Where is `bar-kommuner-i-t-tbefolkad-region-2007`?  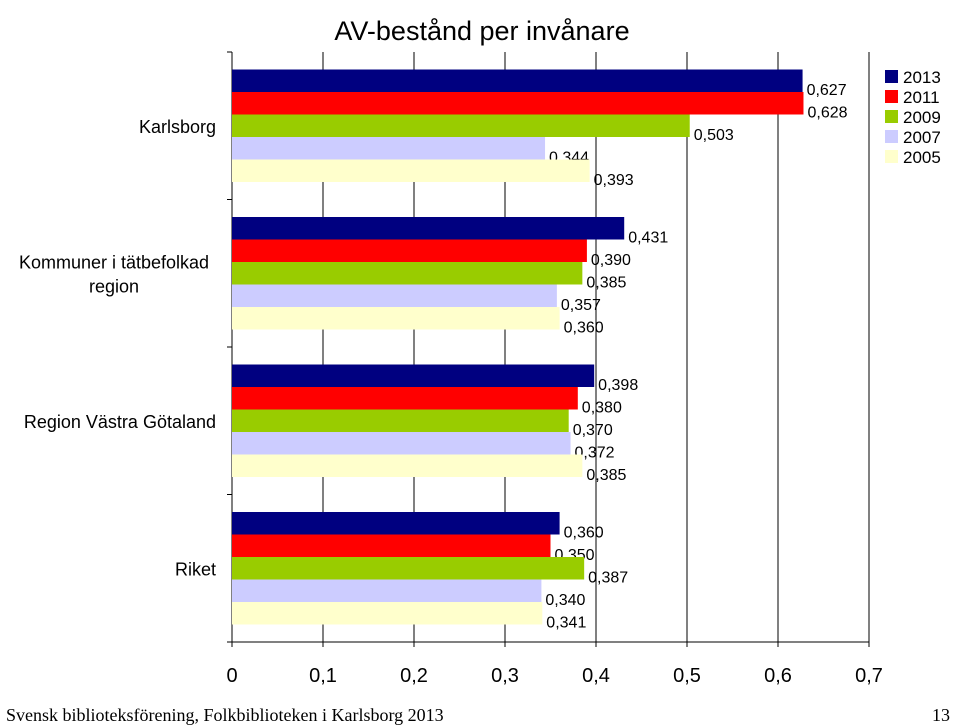
bar-kommuner-i-t-tbefolkad-region-2007 is located at coordinates (394, 295).